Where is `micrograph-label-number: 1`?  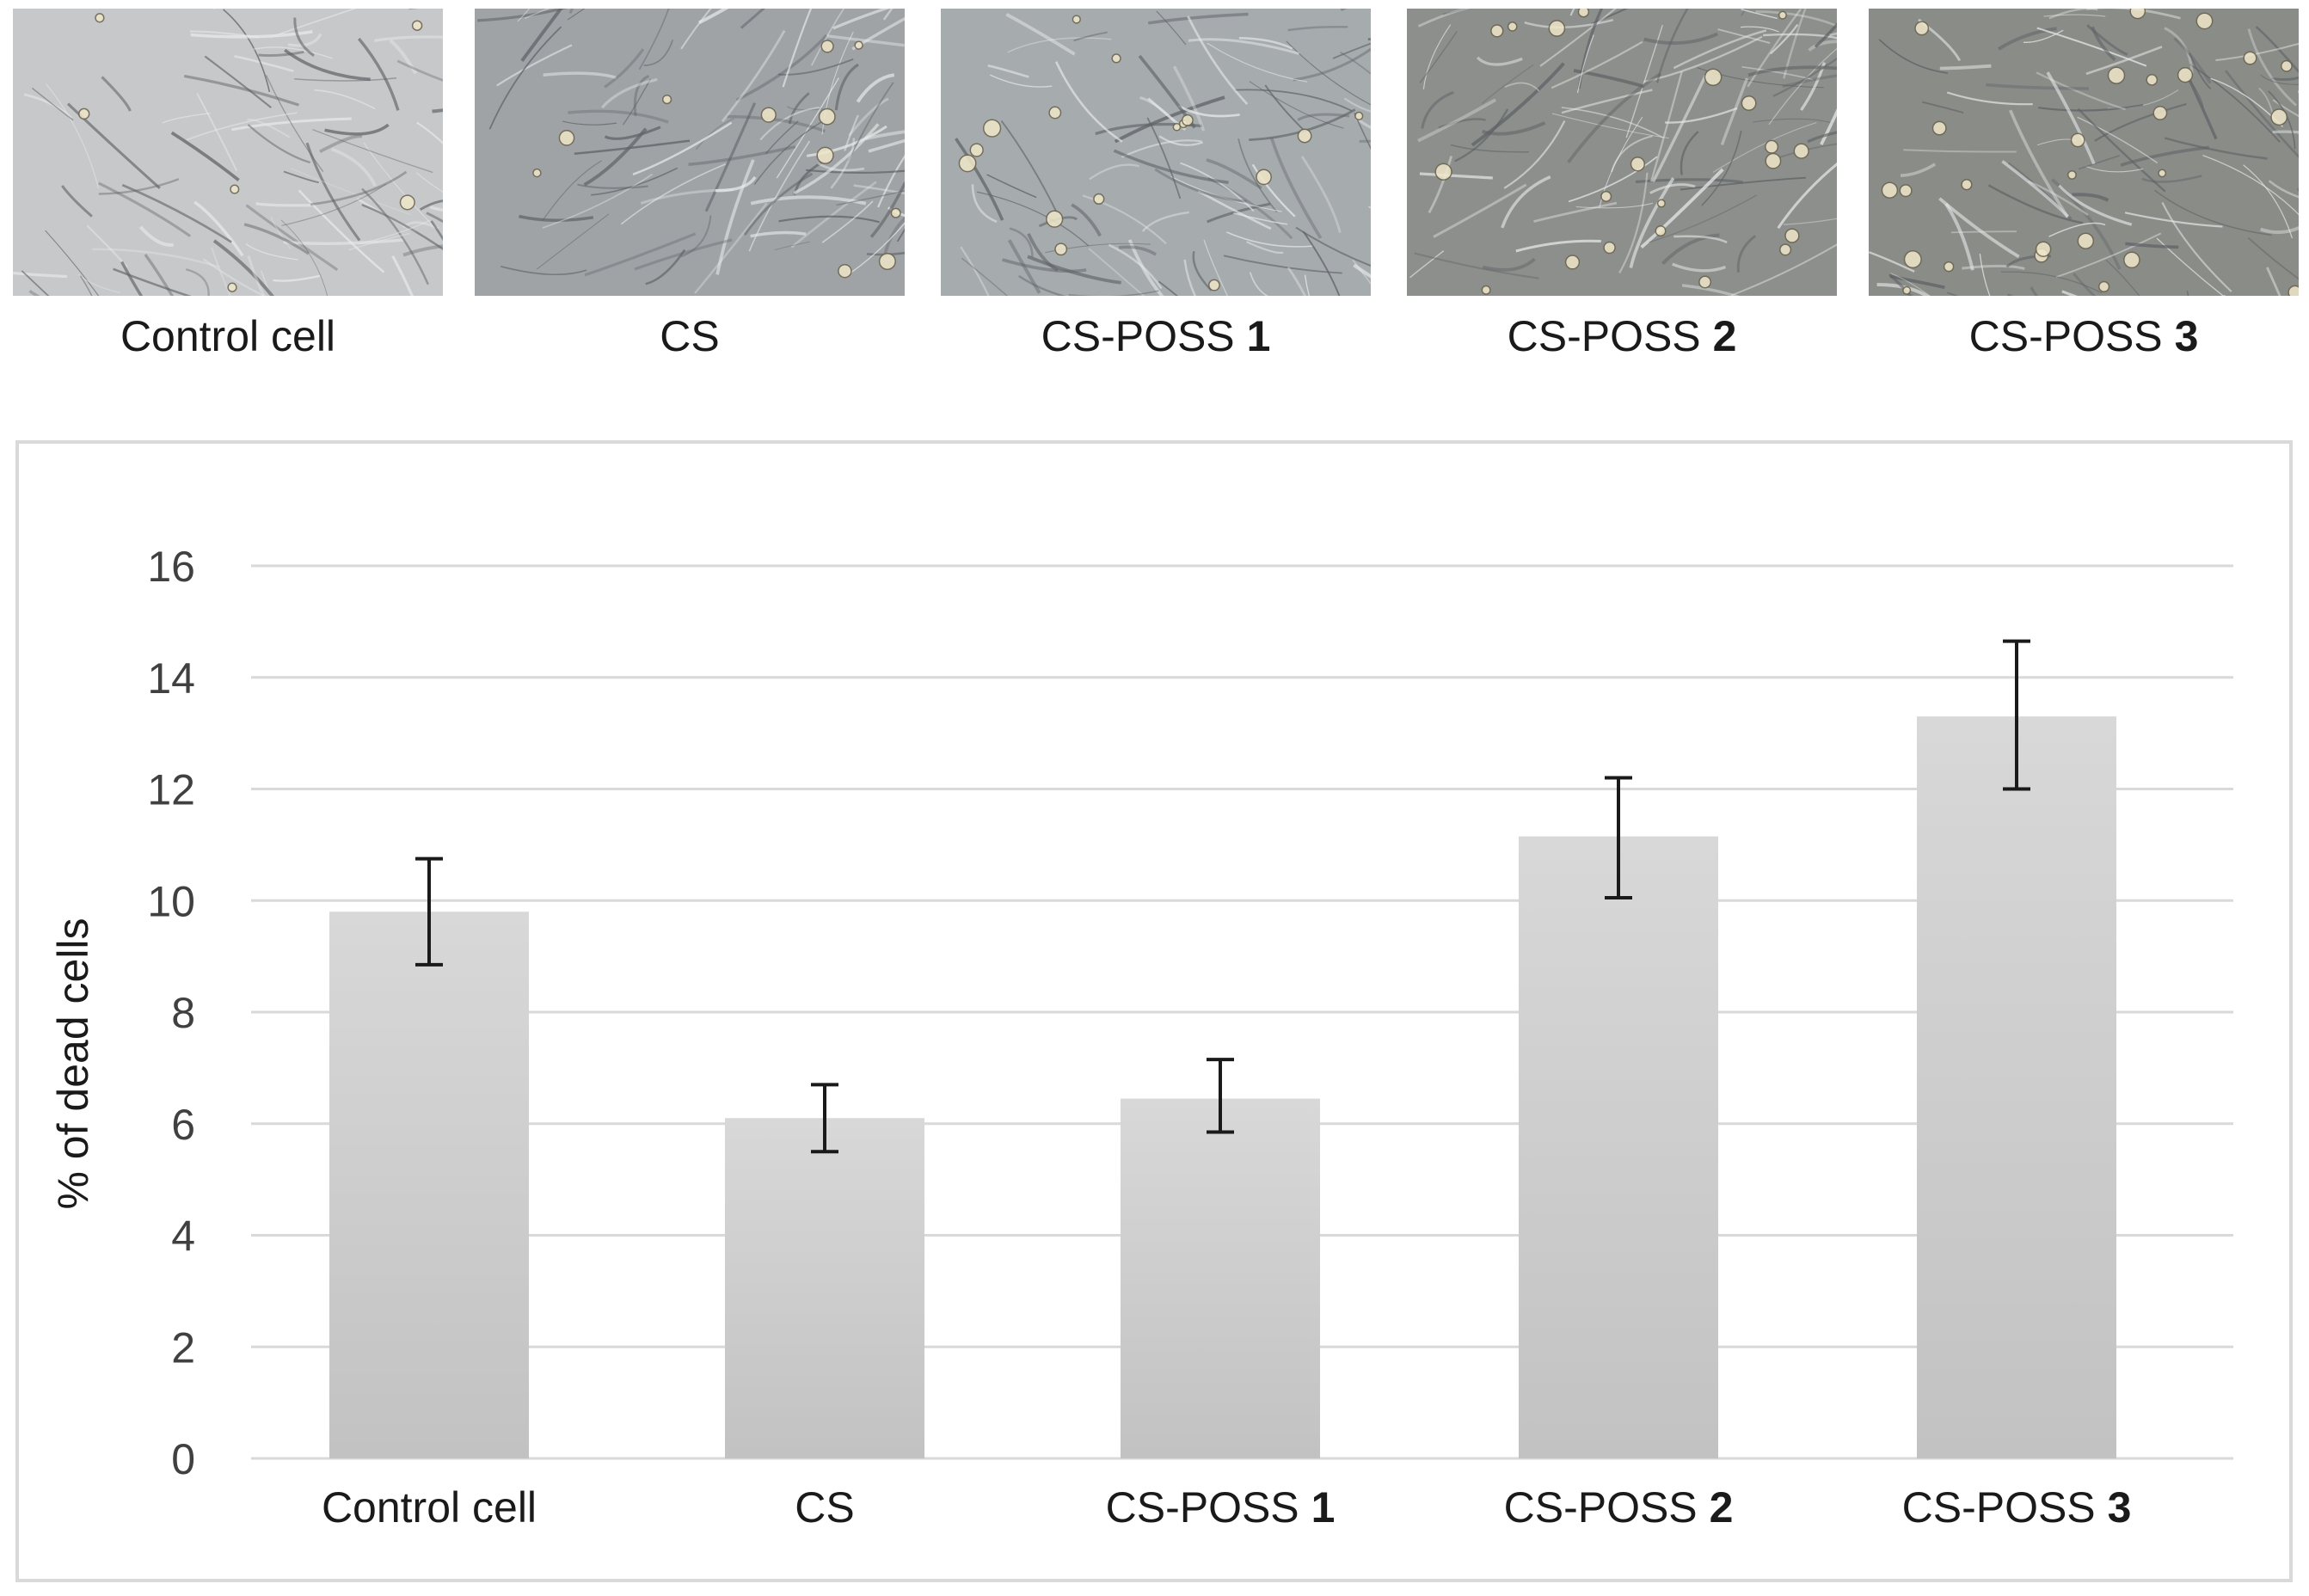
micrograph-label-number: 1 is located at coordinates (1258, 336).